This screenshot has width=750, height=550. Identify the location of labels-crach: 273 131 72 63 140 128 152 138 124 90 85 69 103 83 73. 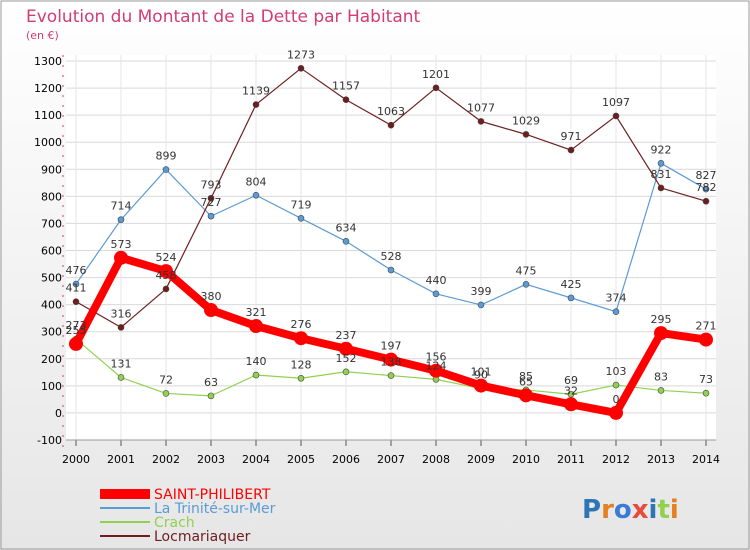
(390, 354).